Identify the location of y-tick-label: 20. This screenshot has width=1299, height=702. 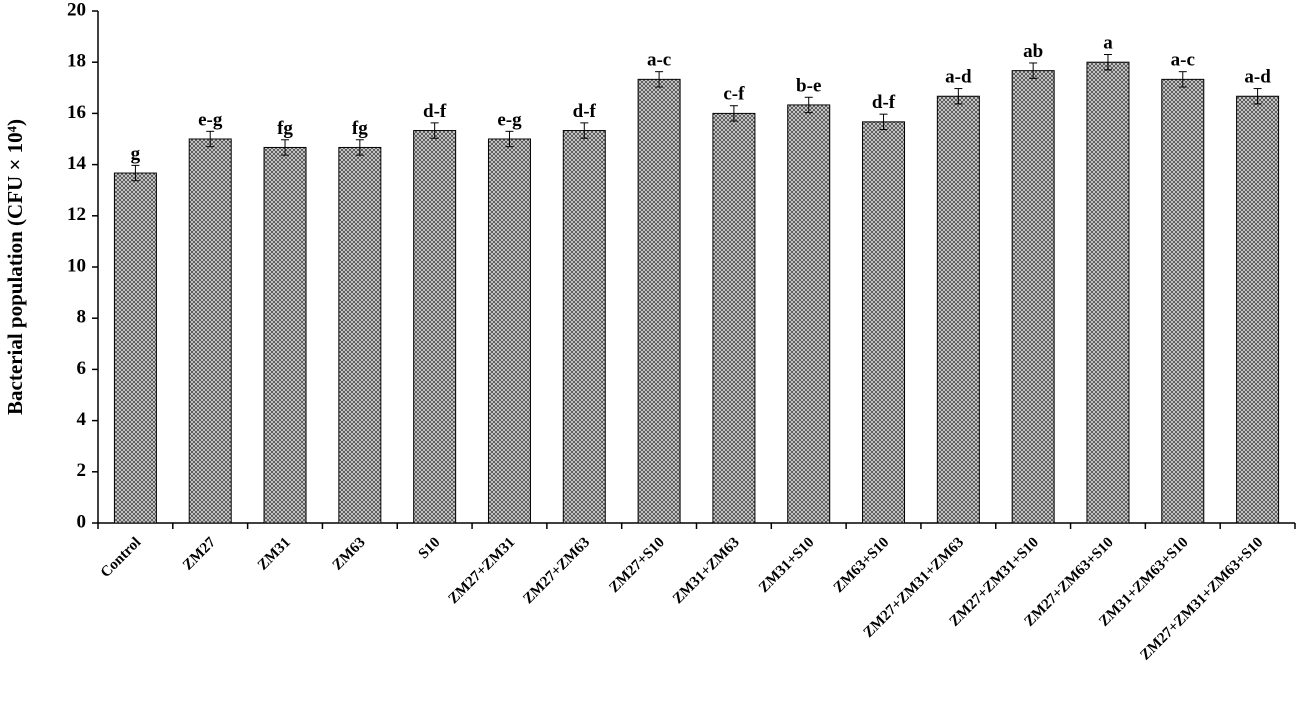
(76, 10).